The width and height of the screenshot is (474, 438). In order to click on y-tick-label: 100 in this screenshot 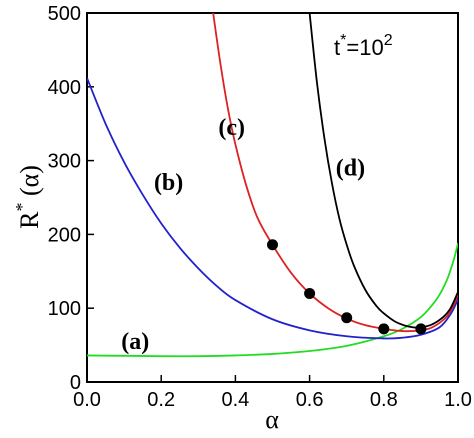, I will do `click(64, 309)`.